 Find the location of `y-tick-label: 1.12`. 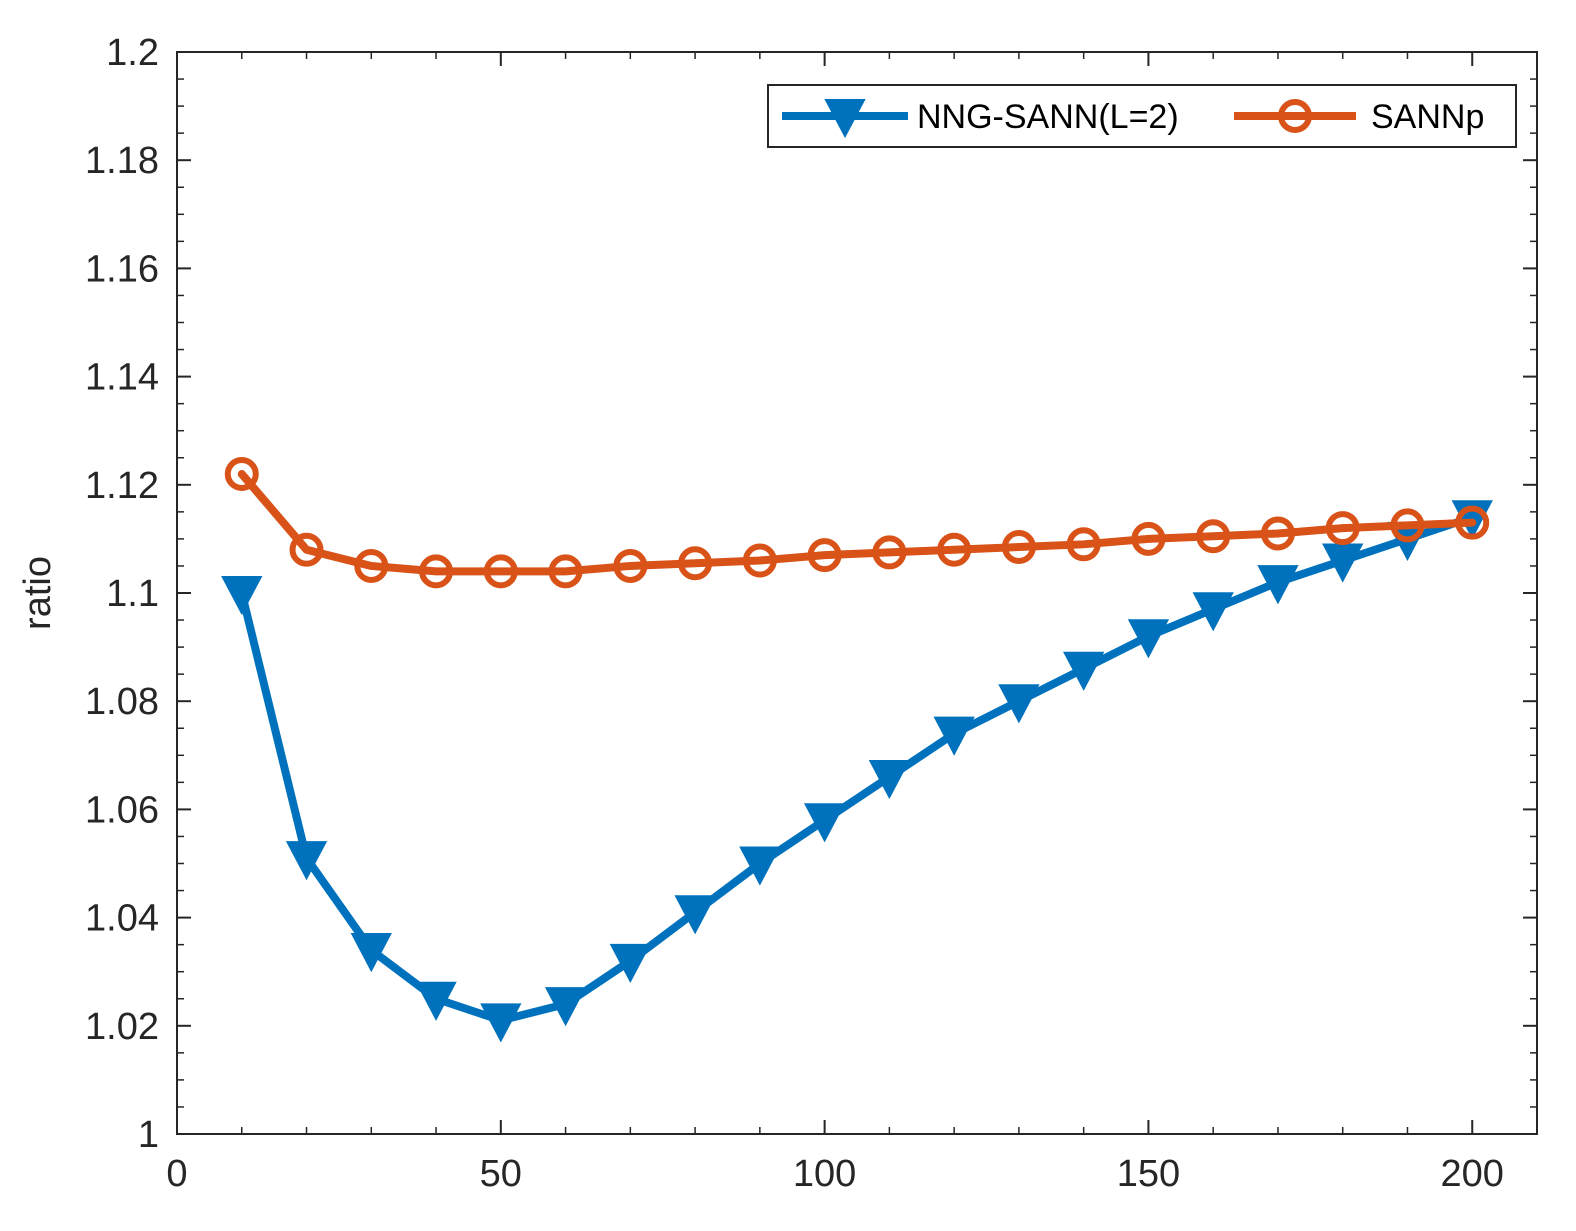

y-tick-label: 1.12 is located at coordinates (122, 486).